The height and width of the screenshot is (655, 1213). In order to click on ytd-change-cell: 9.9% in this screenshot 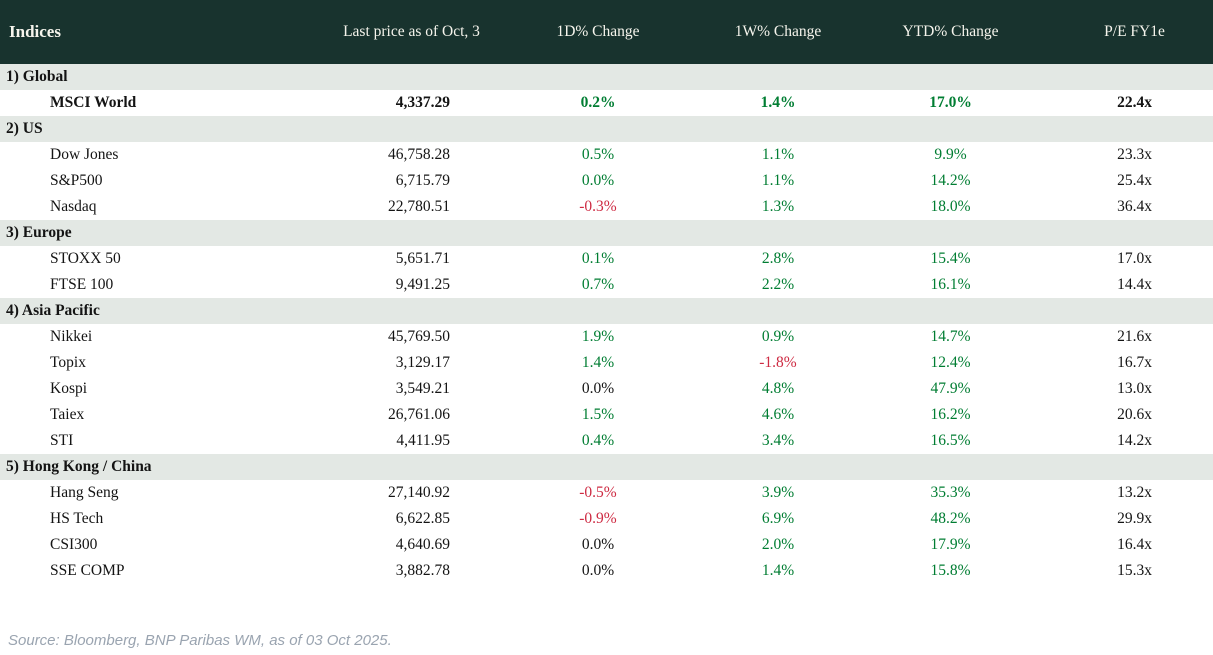, I will do `click(950, 154)`.